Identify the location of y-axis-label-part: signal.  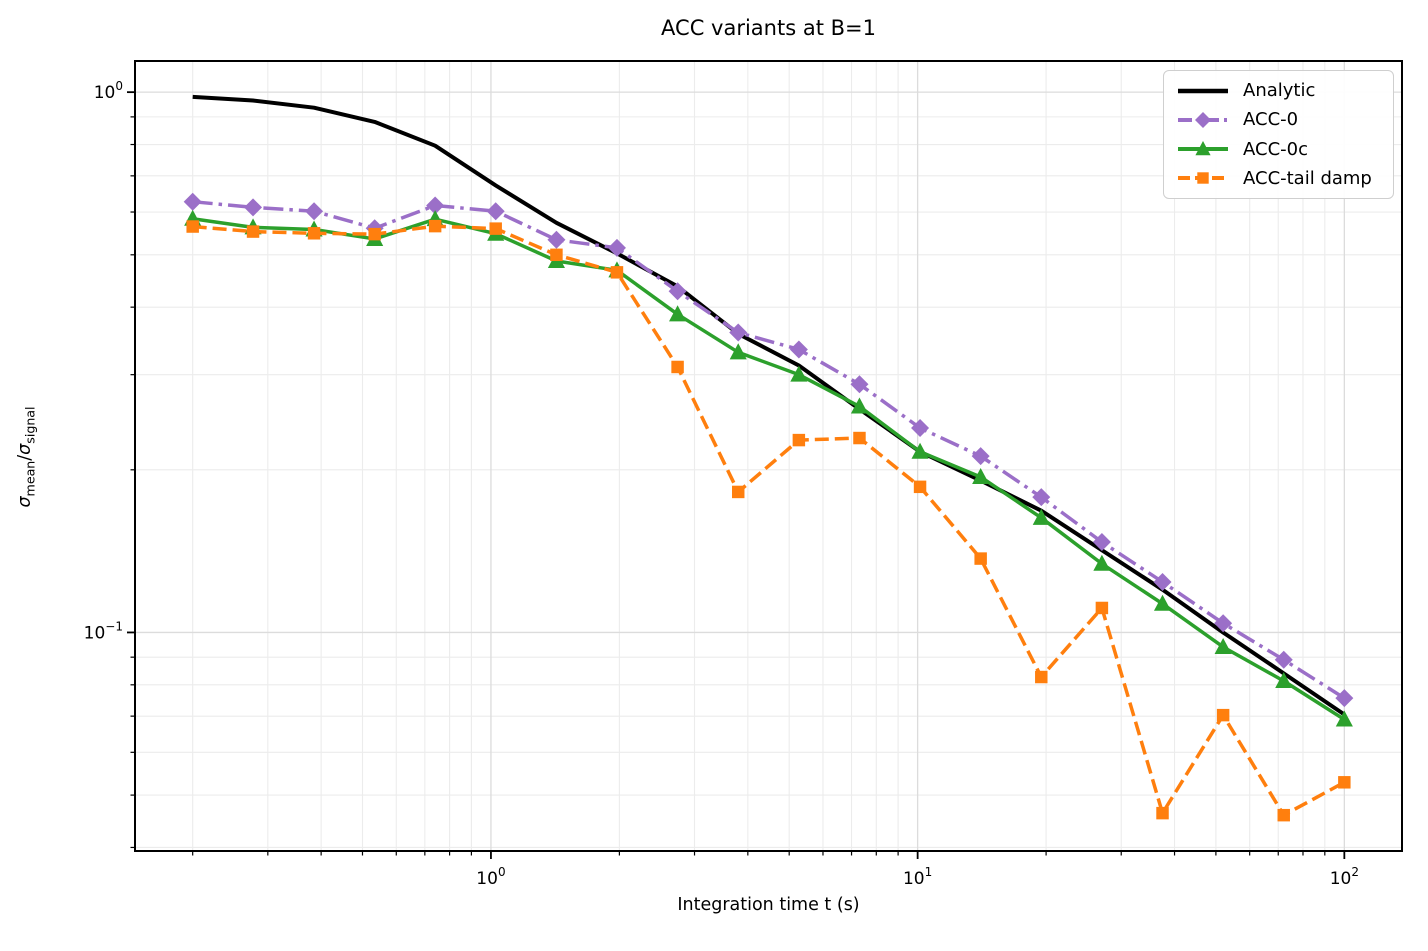
(30, 425).